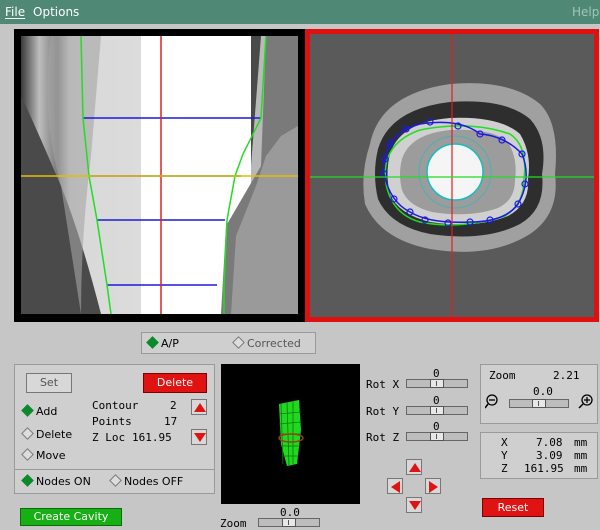  I want to click on mode-move-label: Move, so click(51, 455).